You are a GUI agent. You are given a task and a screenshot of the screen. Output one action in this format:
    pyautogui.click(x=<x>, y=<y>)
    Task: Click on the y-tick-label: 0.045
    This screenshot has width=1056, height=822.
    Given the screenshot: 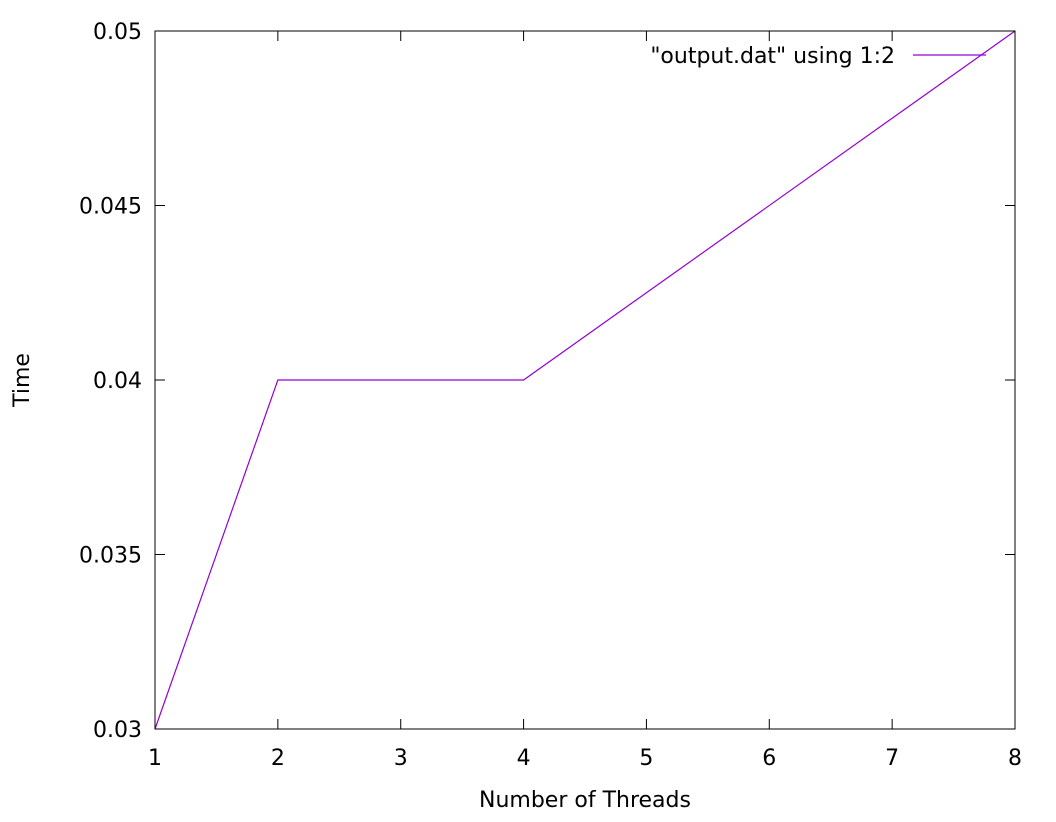 What is the action you would take?
    pyautogui.click(x=110, y=207)
    